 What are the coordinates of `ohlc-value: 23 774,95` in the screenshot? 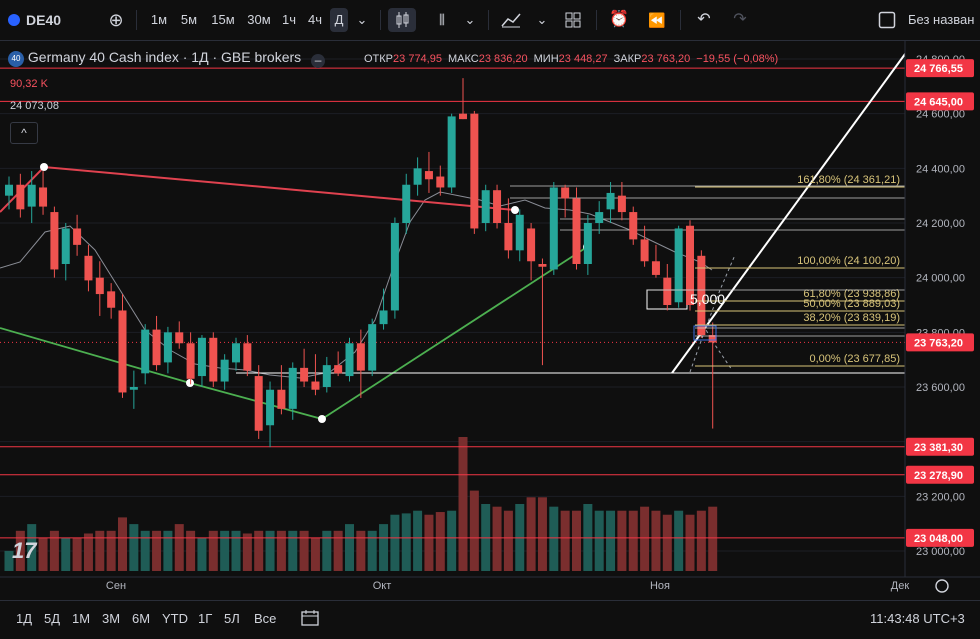 It's located at (417, 59).